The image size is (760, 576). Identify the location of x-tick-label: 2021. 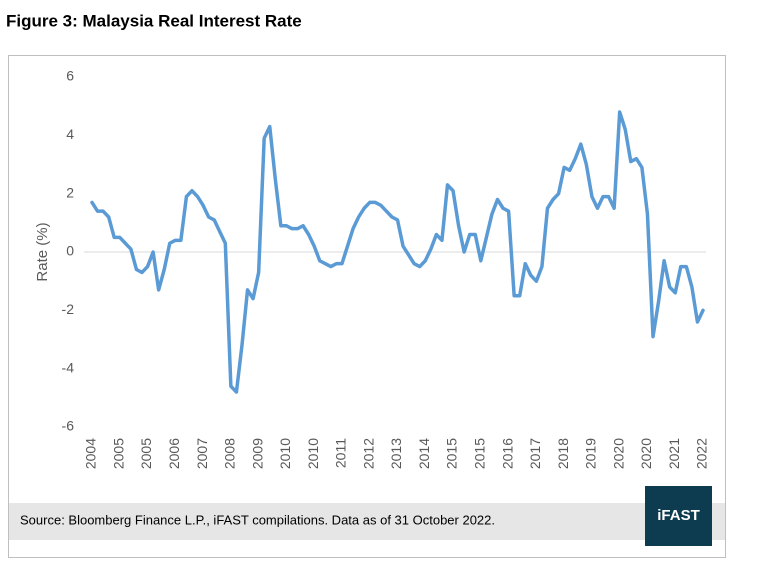
(674, 453).